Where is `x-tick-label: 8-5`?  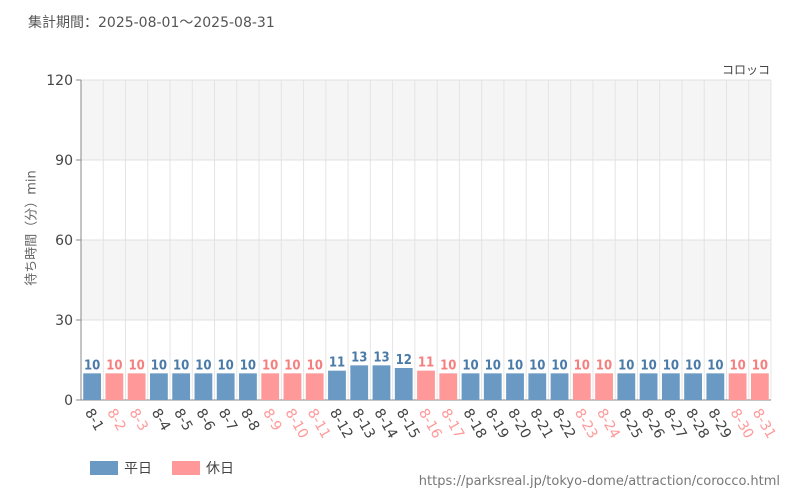
x-tick-label: 8-5 is located at coordinates (182, 420).